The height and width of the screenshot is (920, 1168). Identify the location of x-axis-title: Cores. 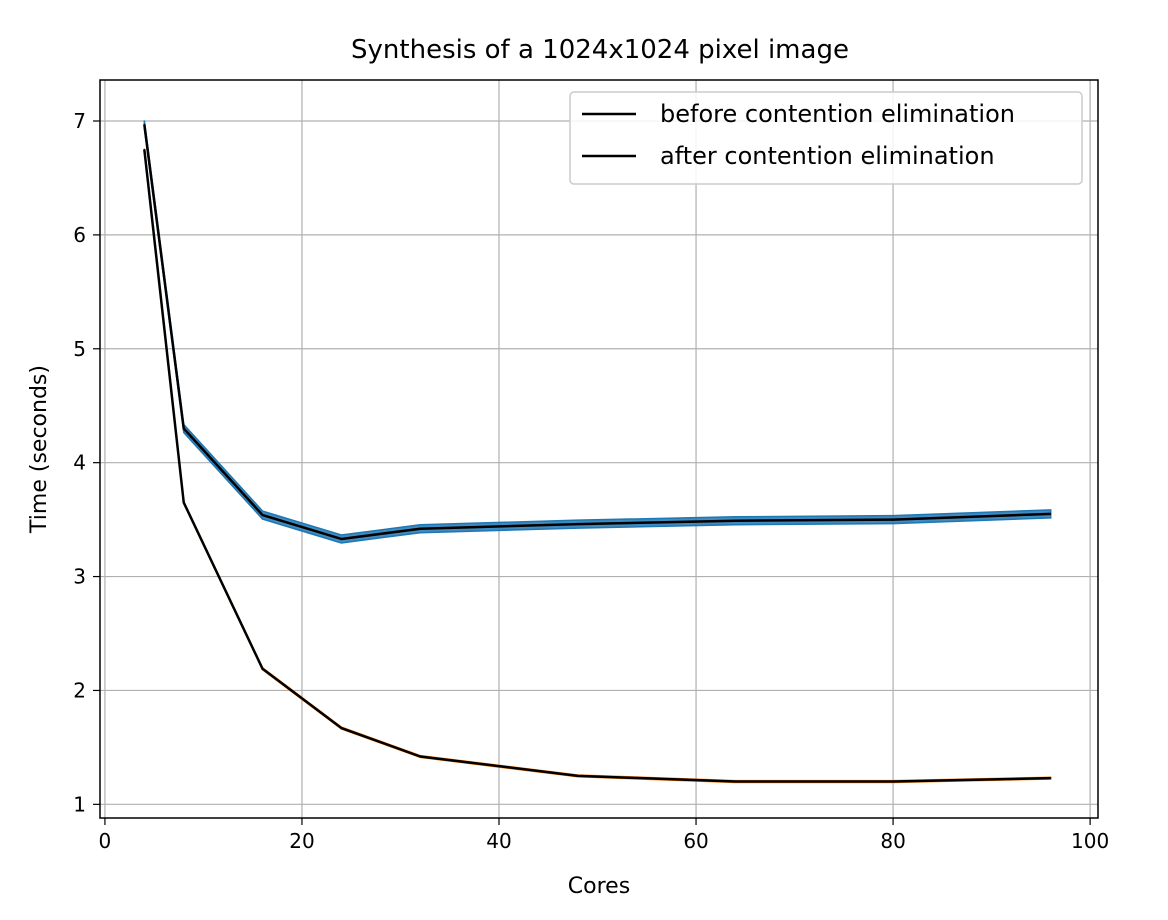
(599, 886).